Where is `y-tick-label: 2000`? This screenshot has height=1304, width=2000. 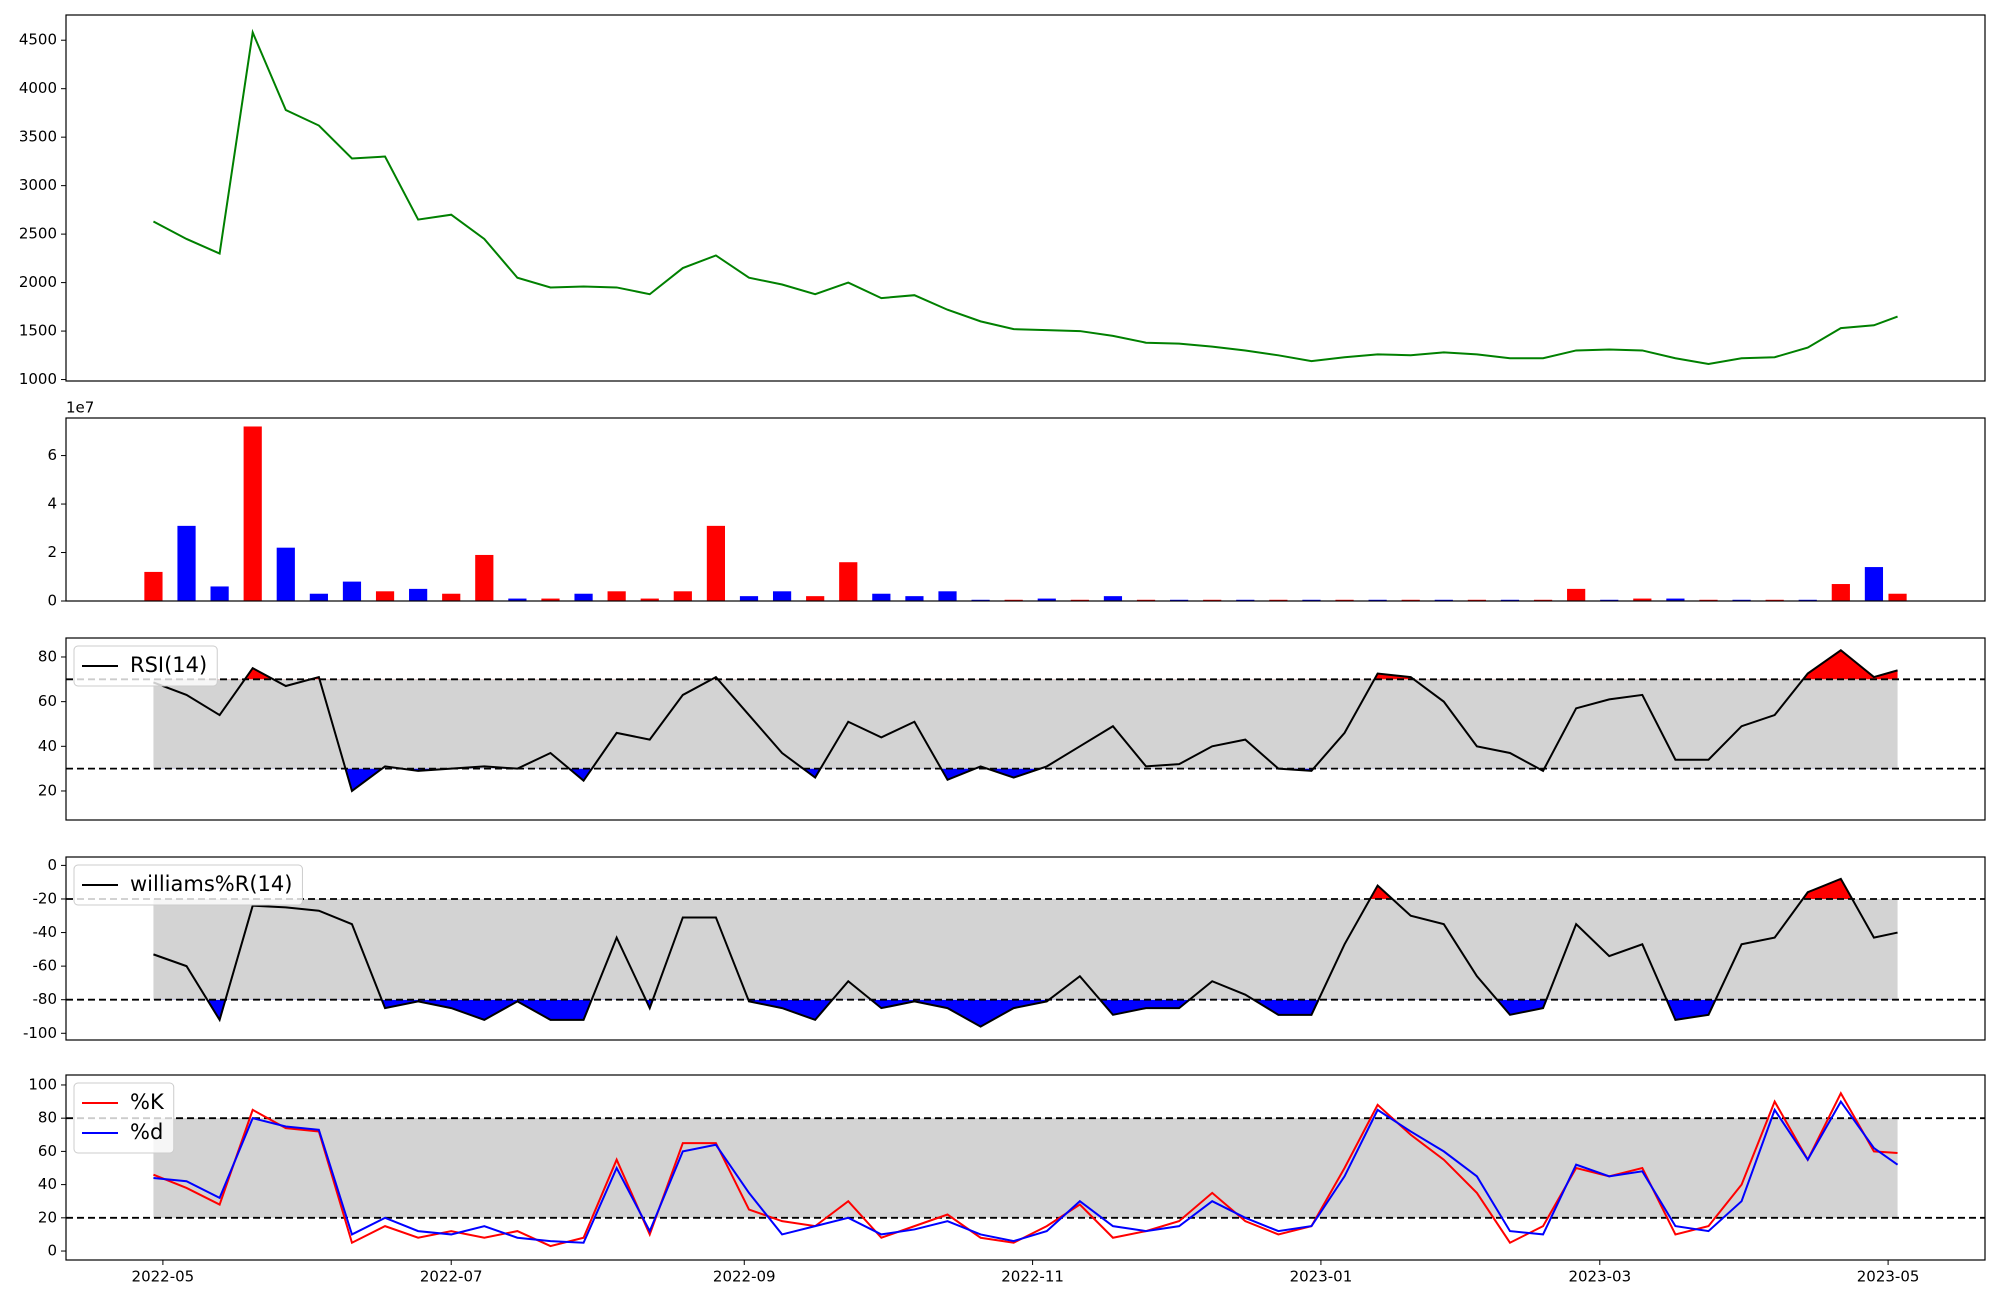
y-tick-label: 2000 is located at coordinates (38, 282).